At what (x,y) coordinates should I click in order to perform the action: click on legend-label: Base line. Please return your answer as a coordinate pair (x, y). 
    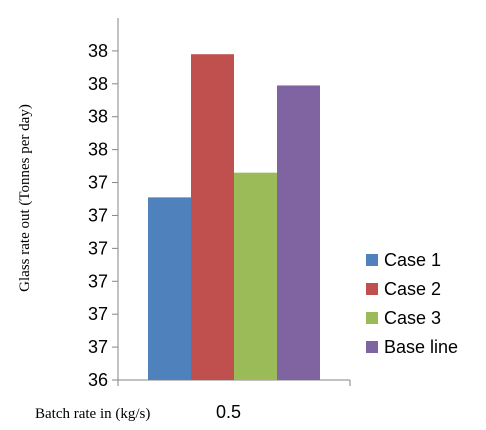
    Looking at the image, I should click on (421, 347).